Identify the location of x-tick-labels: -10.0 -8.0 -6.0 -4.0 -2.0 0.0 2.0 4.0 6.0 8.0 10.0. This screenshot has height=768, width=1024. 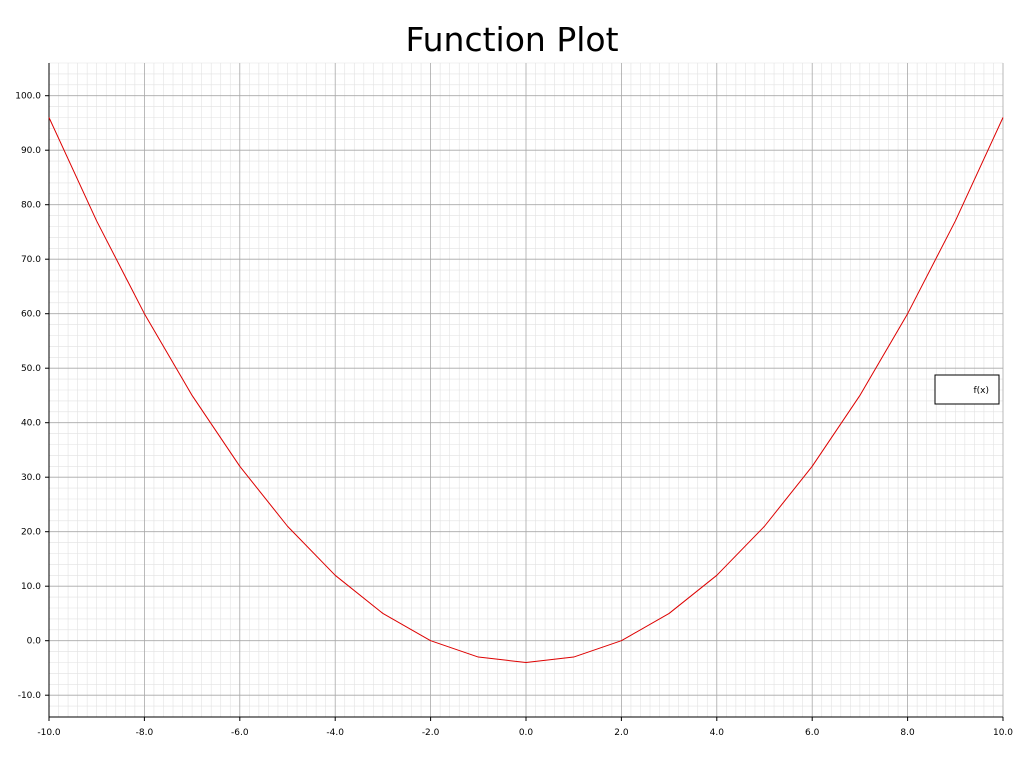
(525, 733).